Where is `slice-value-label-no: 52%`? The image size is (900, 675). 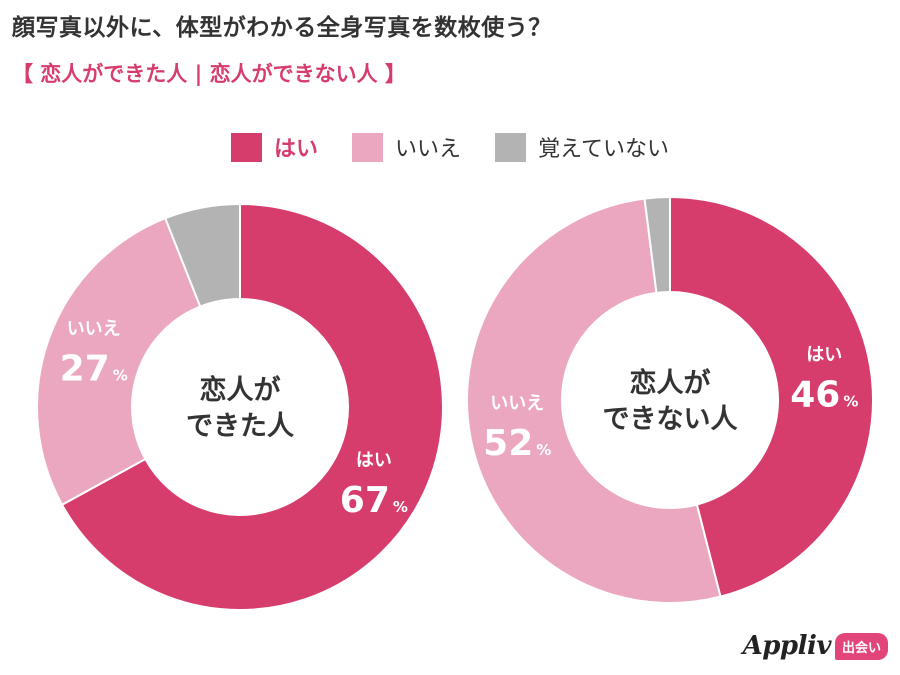
slice-value-label-no: 52% is located at coordinates (517, 443).